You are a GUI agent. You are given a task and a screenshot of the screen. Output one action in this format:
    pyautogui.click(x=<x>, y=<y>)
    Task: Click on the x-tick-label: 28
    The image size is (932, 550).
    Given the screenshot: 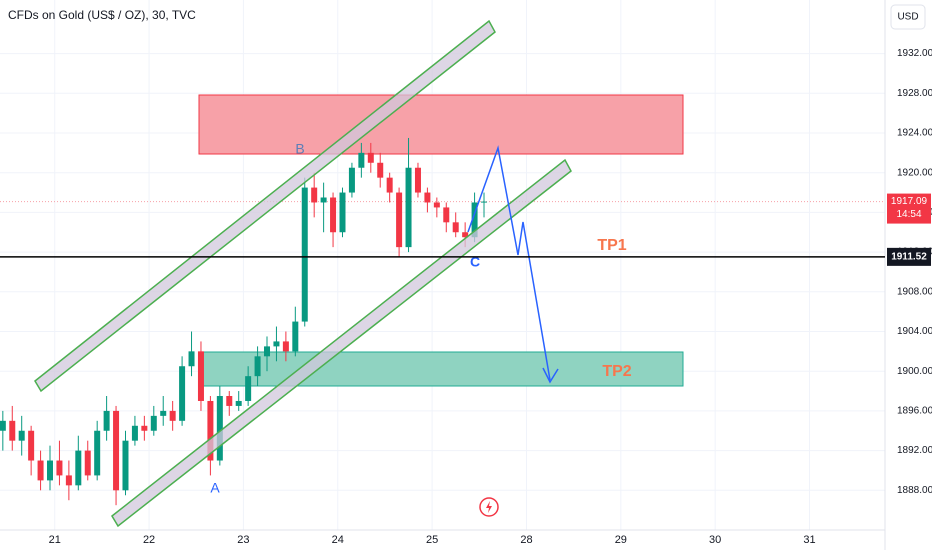 What is the action you would take?
    pyautogui.click(x=526, y=540)
    